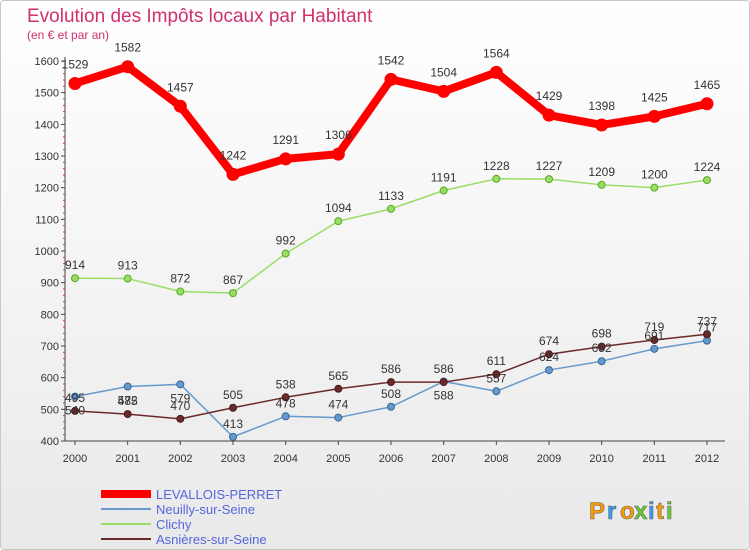  I want to click on data-label: 737, so click(707, 321).